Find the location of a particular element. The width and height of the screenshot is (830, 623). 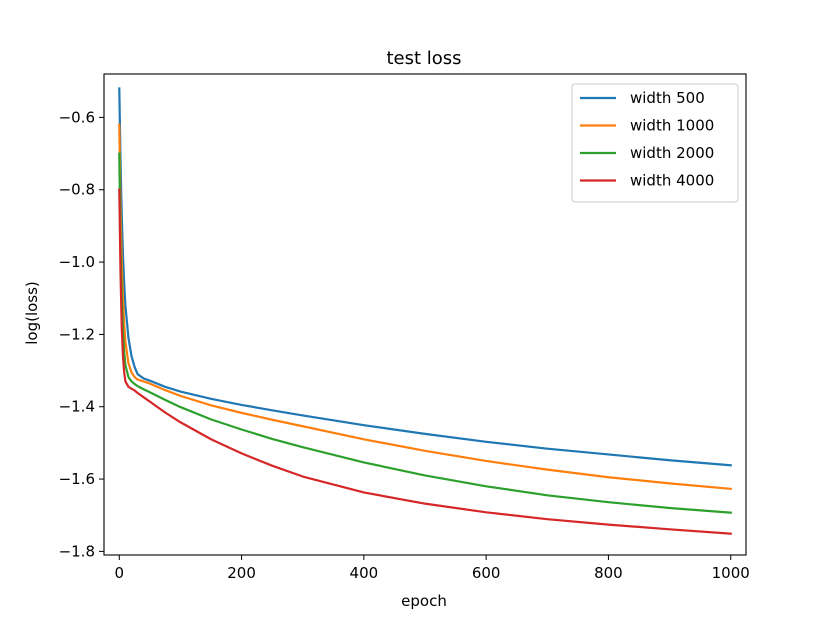

y-tick-label: −0.6 is located at coordinates (77, 117).